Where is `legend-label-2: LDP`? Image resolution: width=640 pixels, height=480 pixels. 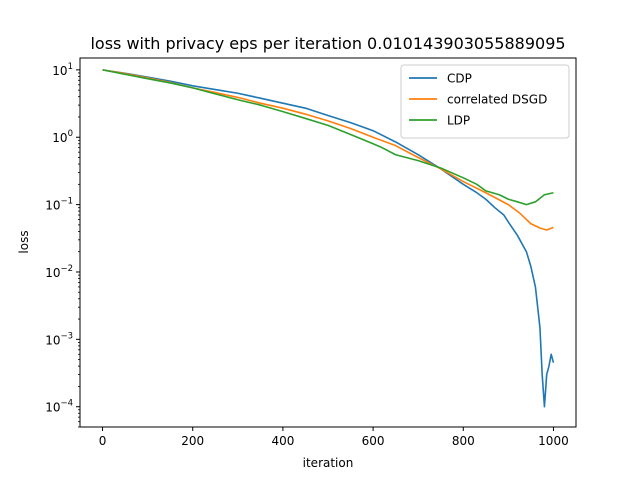
legend-label-2: LDP is located at coordinates (458, 121).